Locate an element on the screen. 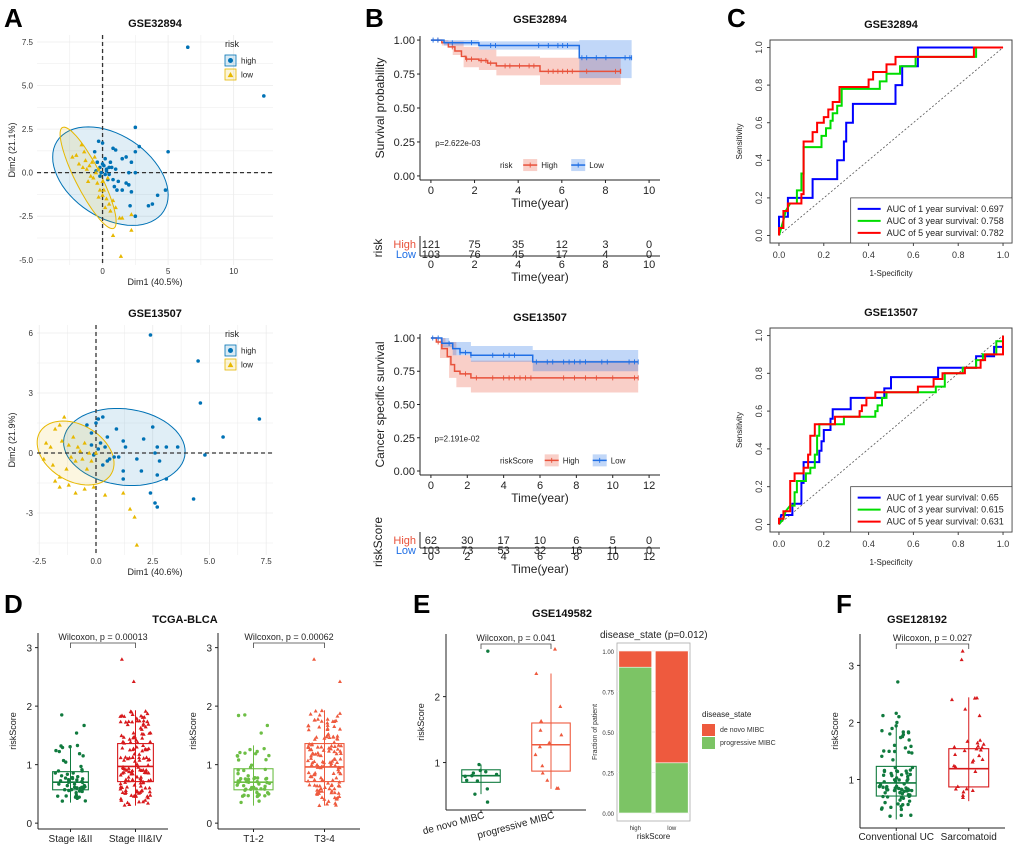 The image size is (1020, 850). x-tick-label: 8 is located at coordinates (576, 486).